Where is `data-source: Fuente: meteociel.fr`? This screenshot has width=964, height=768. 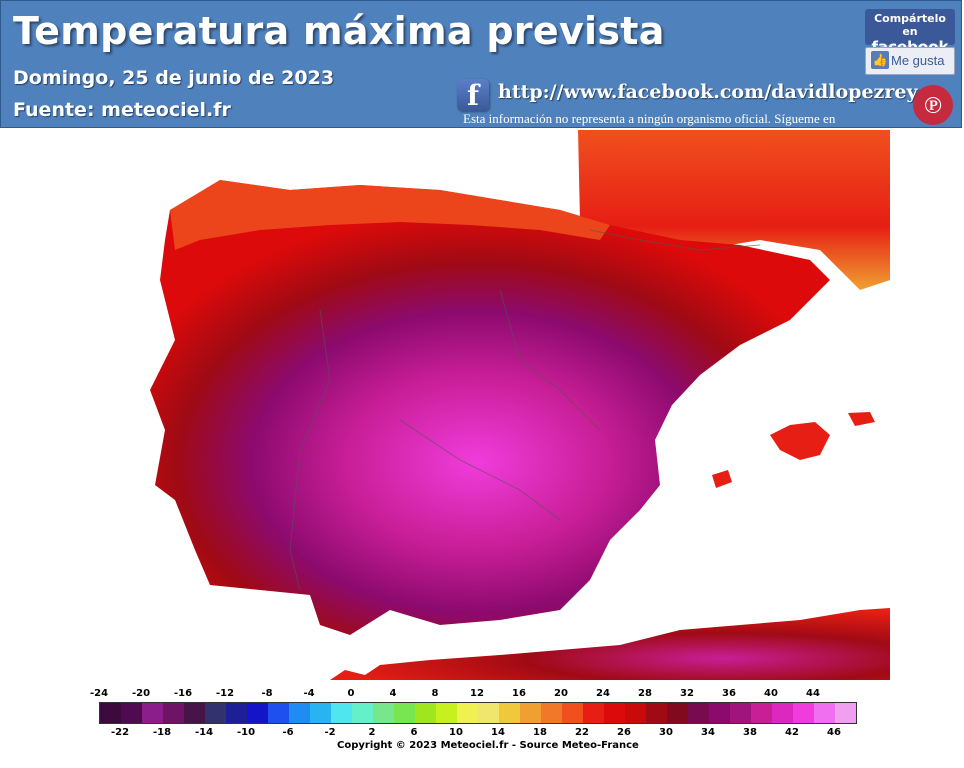 data-source: Fuente: meteociel.fr is located at coordinates (122, 110).